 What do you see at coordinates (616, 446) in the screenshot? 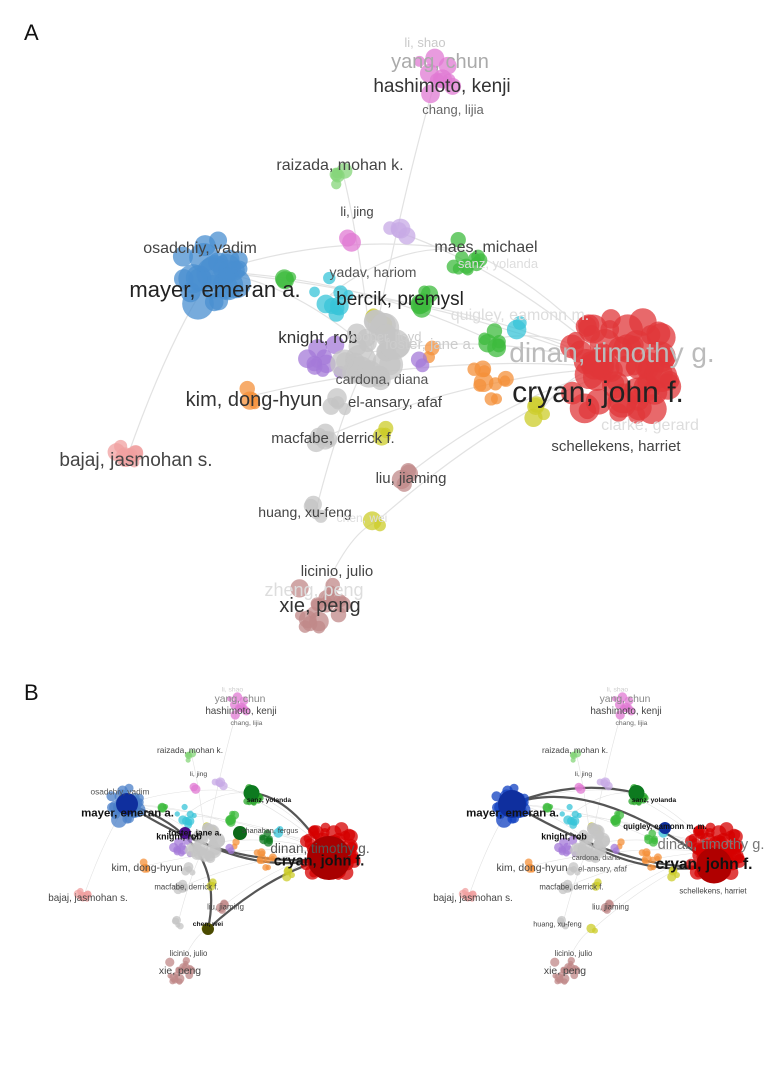
I see `author-label: schellekens, harriet` at bounding box center [616, 446].